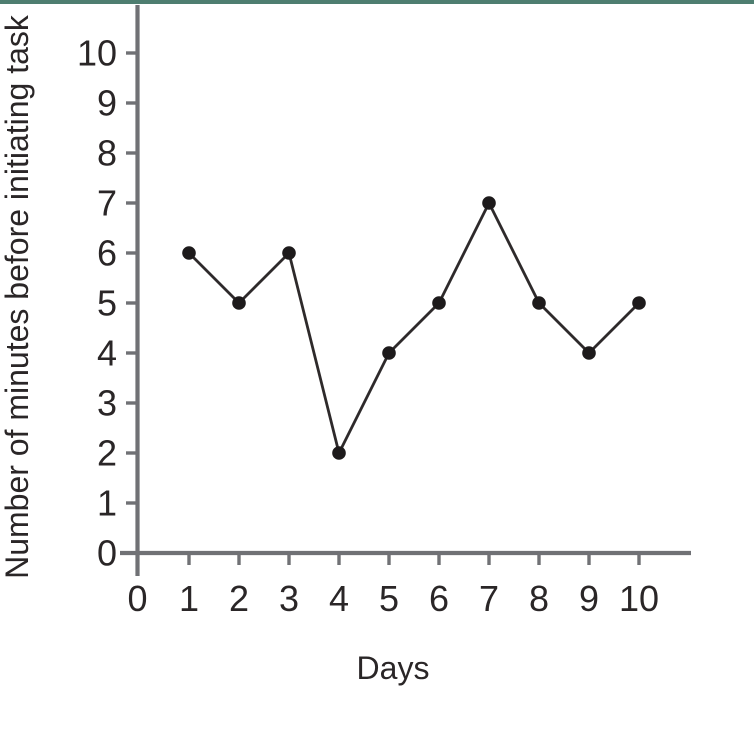  What do you see at coordinates (107, 353) in the screenshot?
I see `y-tick-label: 4` at bounding box center [107, 353].